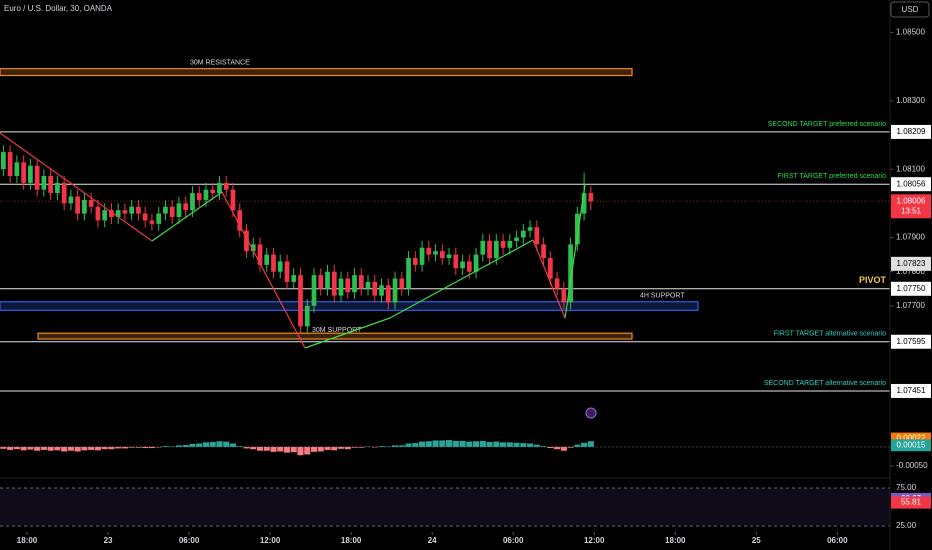  What do you see at coordinates (910, 237) in the screenshot?
I see `y-tick-label: 1.07900` at bounding box center [910, 237].